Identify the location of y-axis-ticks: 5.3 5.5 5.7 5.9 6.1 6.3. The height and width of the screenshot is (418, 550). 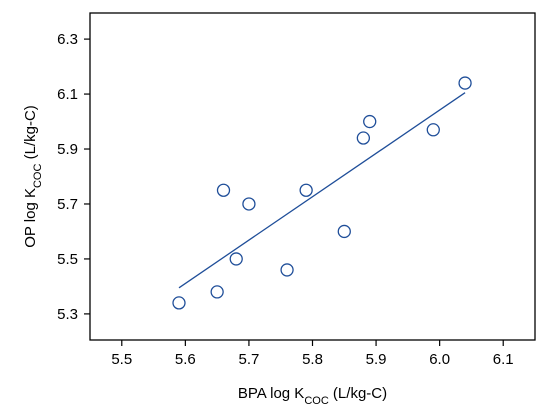
(73, 177).